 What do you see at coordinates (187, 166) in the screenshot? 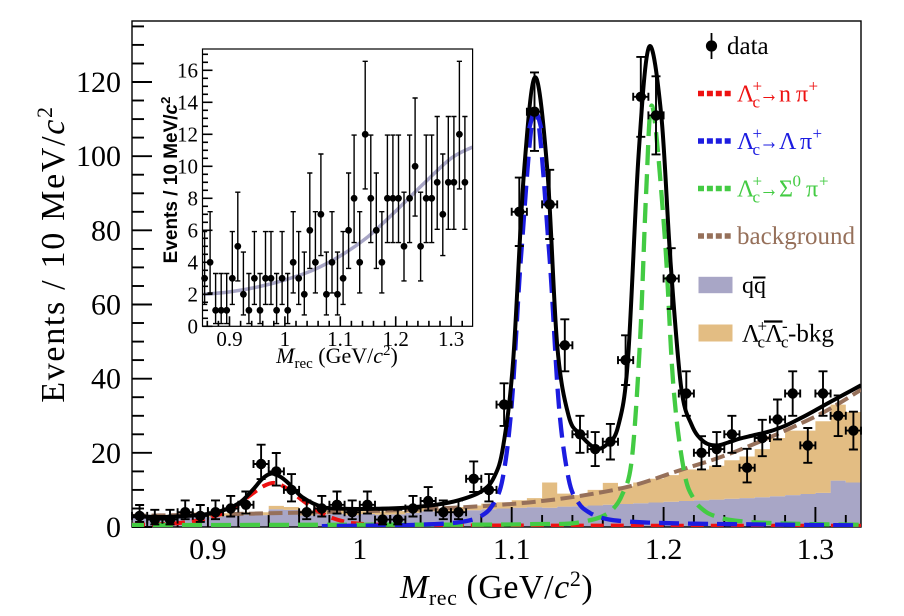
I see `svg-text: 10` at bounding box center [187, 166].